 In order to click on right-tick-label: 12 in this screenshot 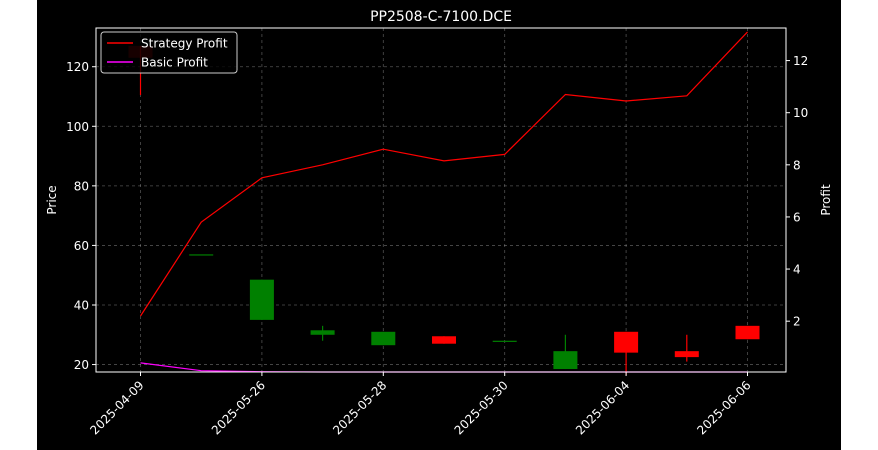, I will do `click(800, 61)`.